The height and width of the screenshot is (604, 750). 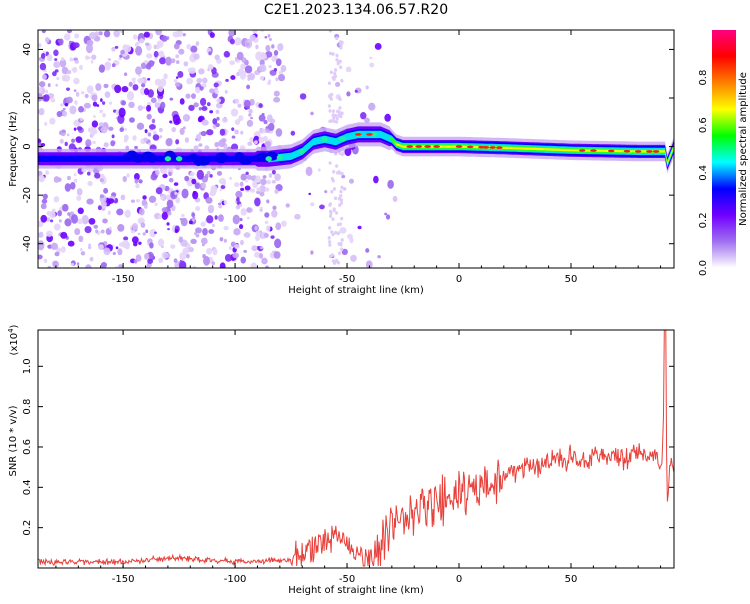 What do you see at coordinates (703, 125) in the screenshot?
I see `colorbar-tick-label: 0.6` at bounding box center [703, 125].